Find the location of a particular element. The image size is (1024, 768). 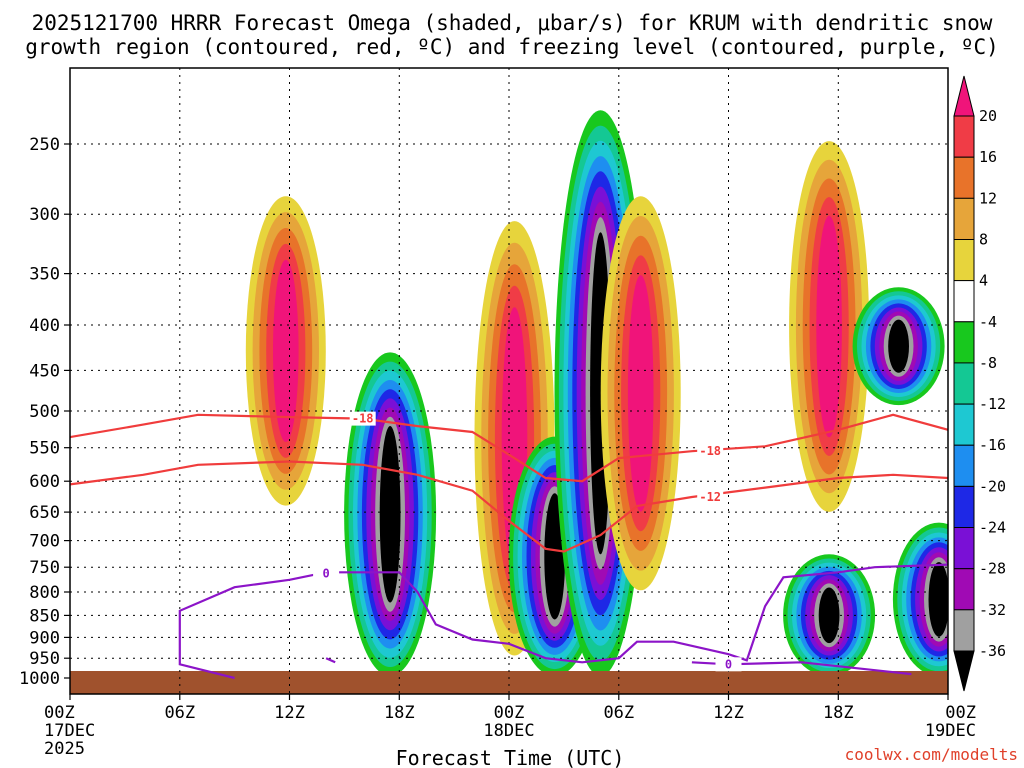

colorbar: 20 16 12 8 4 -4 -8 -12 -16 -20 -24 -28 -32 -36 is located at coordinates (979, 383).